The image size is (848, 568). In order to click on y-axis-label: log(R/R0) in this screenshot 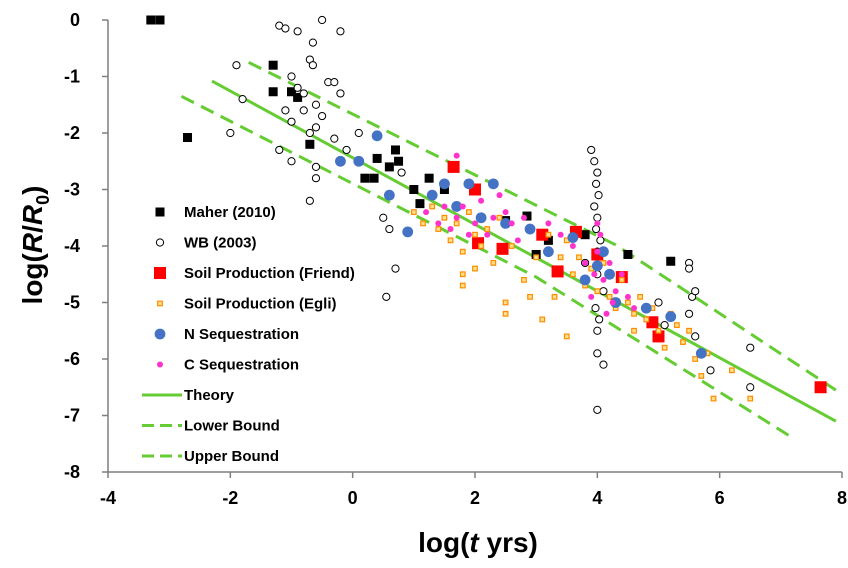, I will do `click(35, 245)`.